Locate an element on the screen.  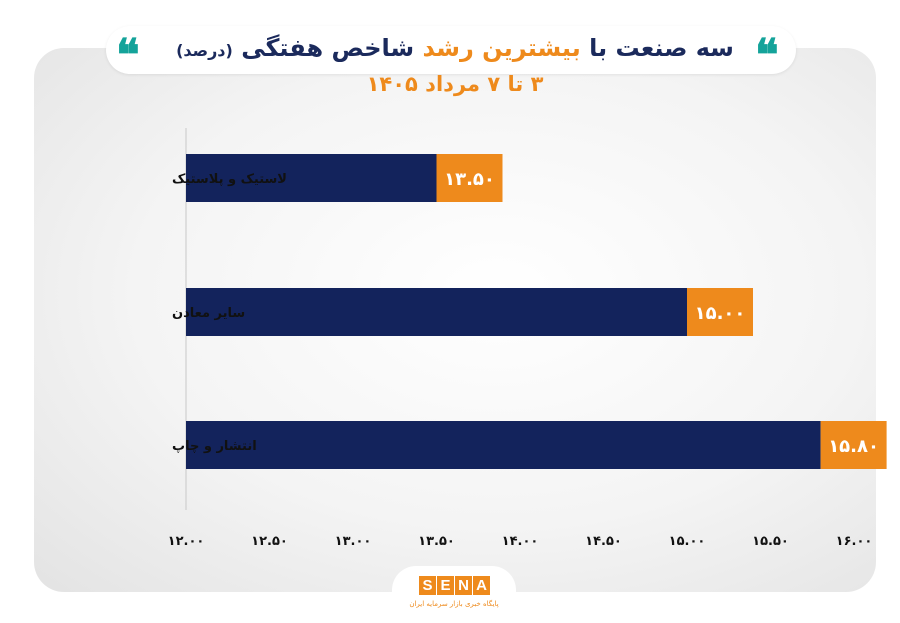
value-label: ۱۳.۵۰ is located at coordinates (469, 179).